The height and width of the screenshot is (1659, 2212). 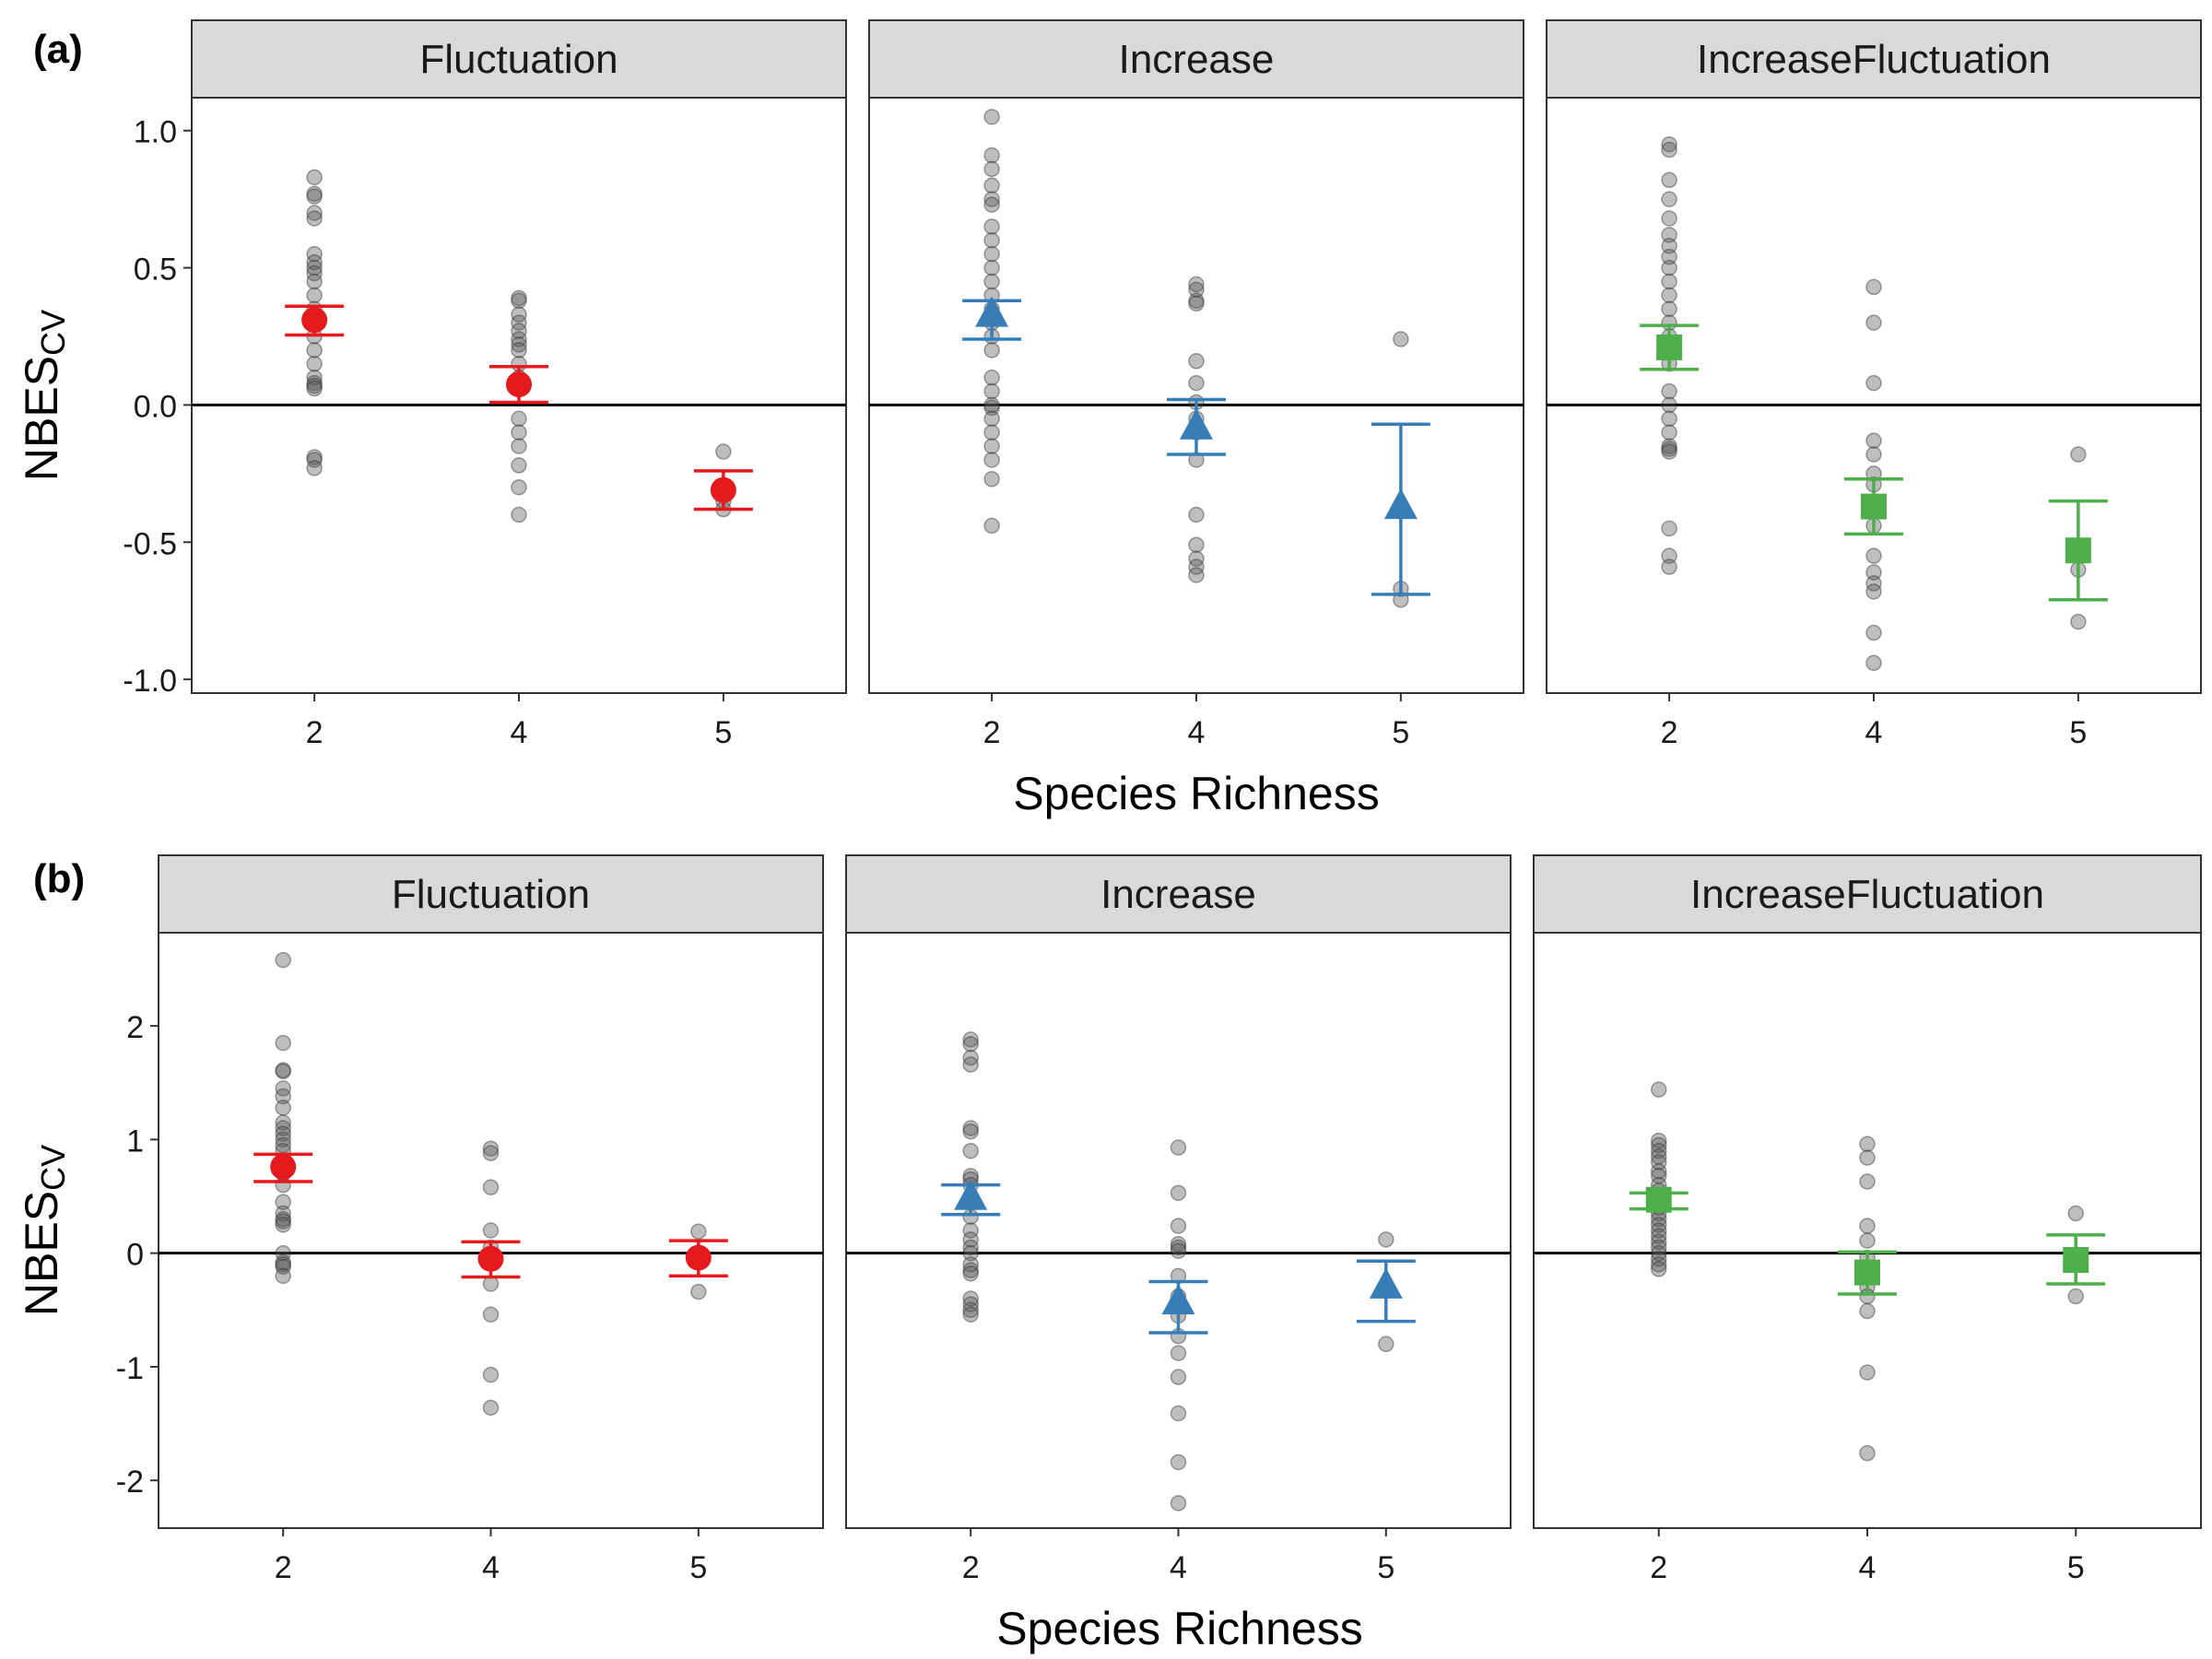 I want to click on y-tick-label: 2, so click(x=135, y=1027).